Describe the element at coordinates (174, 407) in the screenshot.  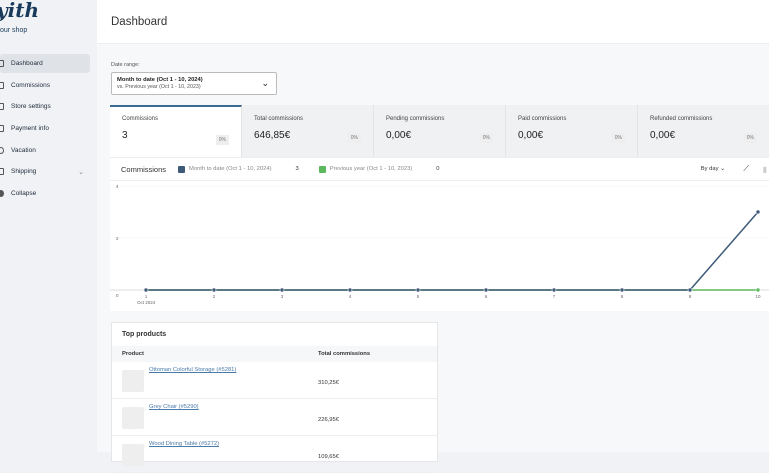
I see `product-link: Grey Chair (#5290)` at that location.